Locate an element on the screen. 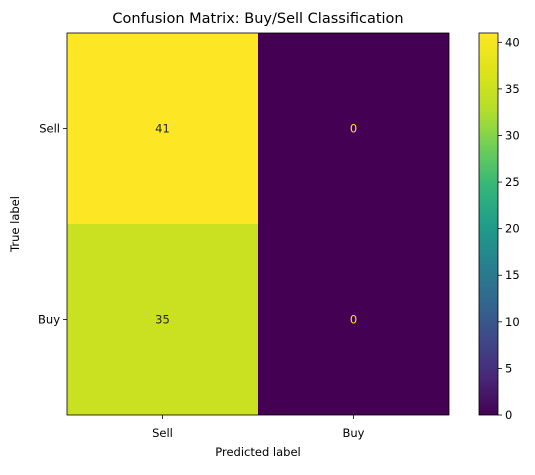 Image resolution: width=535 pixels, height=475 pixels. cell-value-label: 41 is located at coordinates (162, 129).